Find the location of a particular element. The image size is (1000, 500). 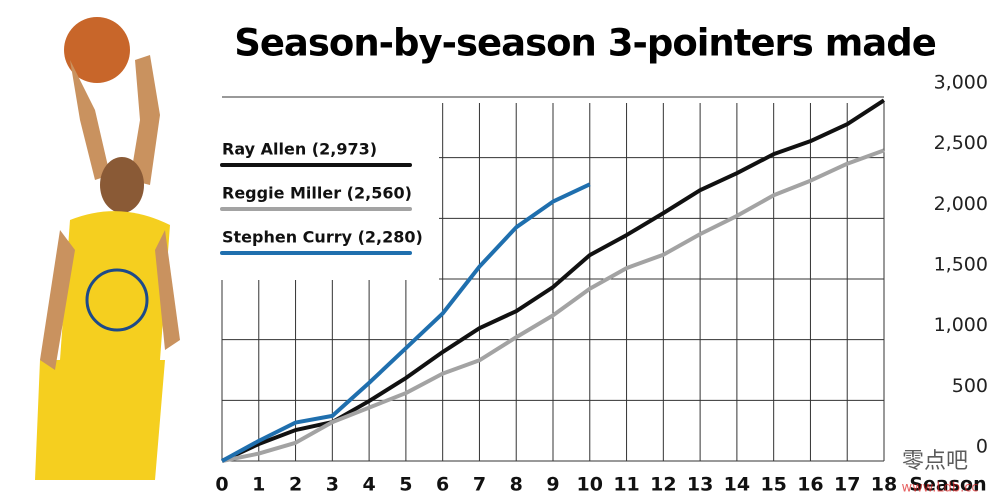

x-tick-label: 1 is located at coordinates (258, 485).